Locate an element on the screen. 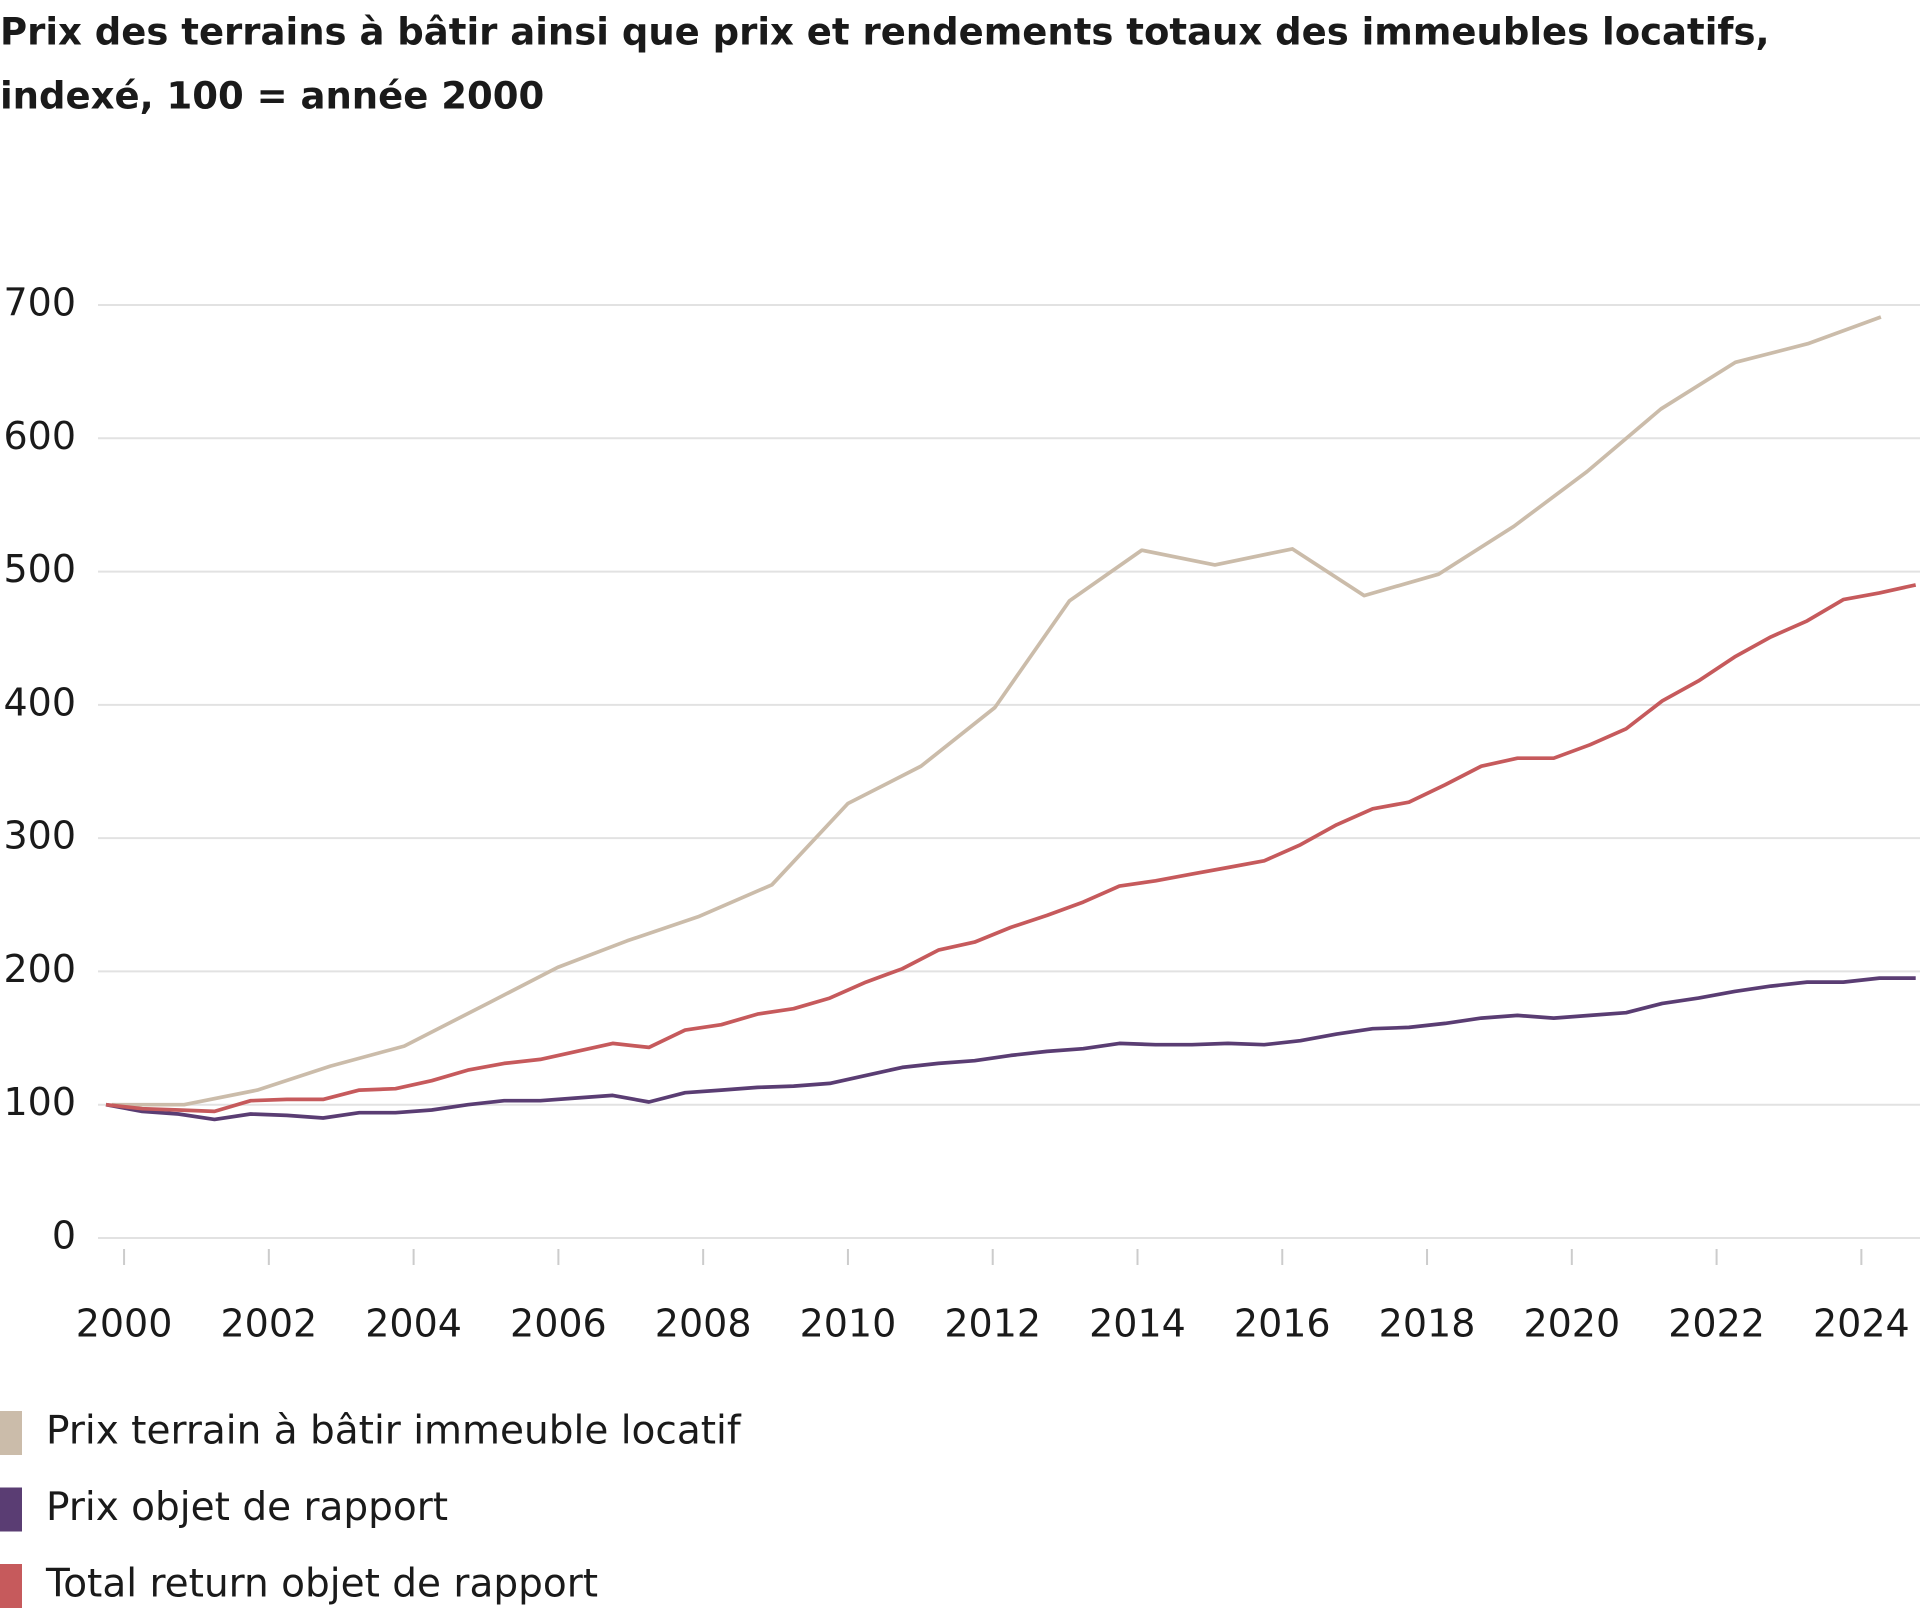 Image resolution: width=1920 pixels, height=1618 pixels. x-tick-label: 2024 is located at coordinates (1861, 1324).